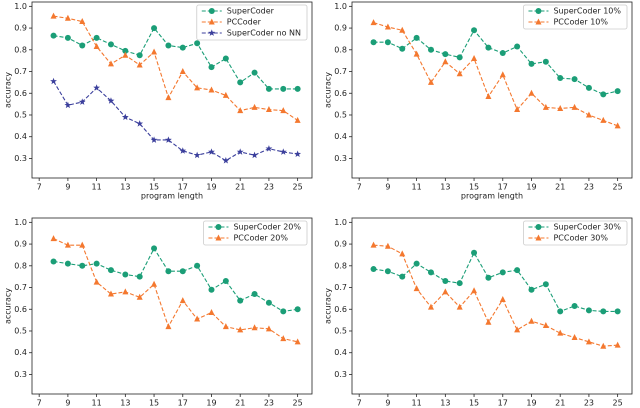  What do you see at coordinates (20, 136) in the screenshot?
I see `y-tick-label: 0.4` at bounding box center [20, 136].